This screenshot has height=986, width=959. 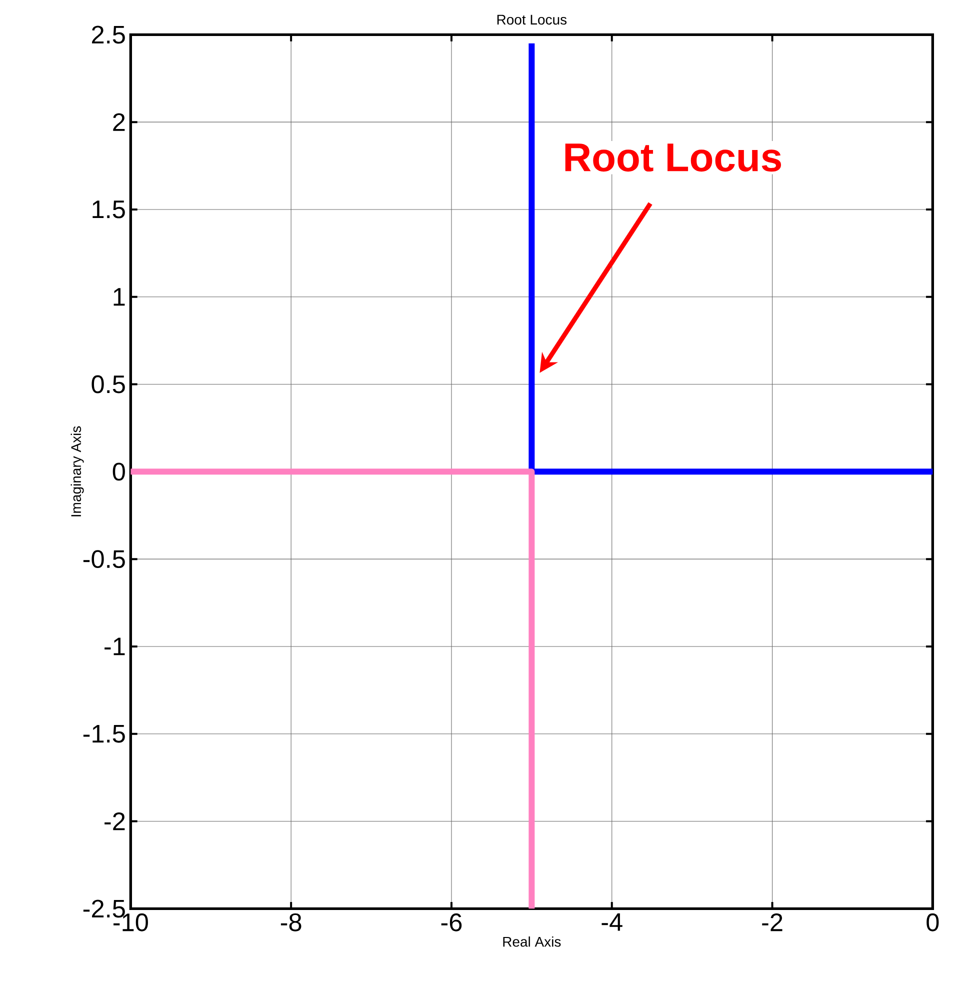 I want to click on x-tick-label: -8, so click(x=291, y=922).